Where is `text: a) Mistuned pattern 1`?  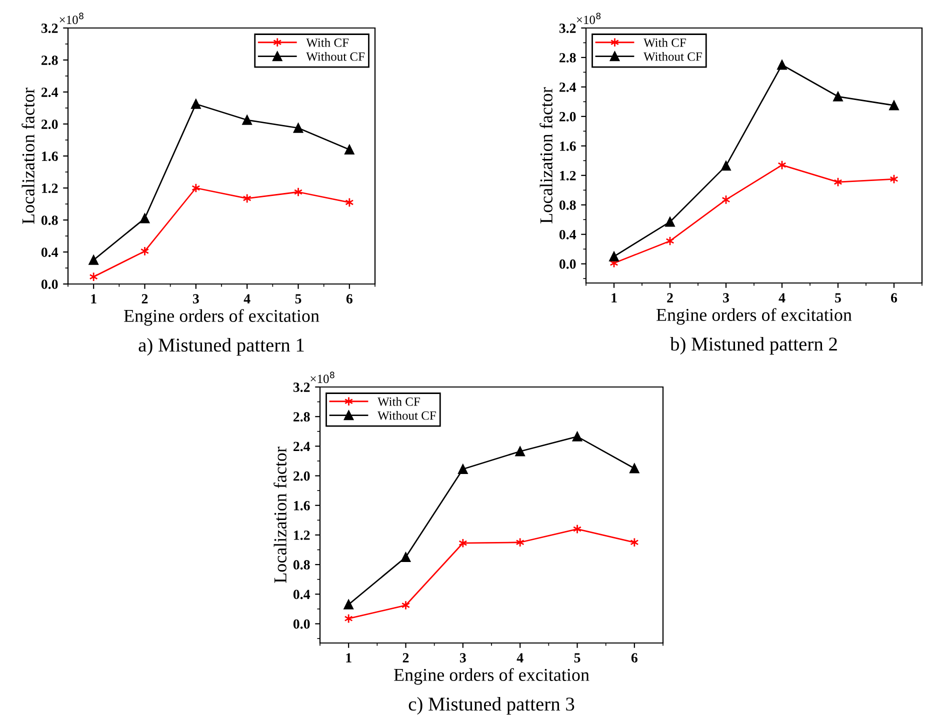 text: a) Mistuned pattern 1 is located at coordinates (221, 347).